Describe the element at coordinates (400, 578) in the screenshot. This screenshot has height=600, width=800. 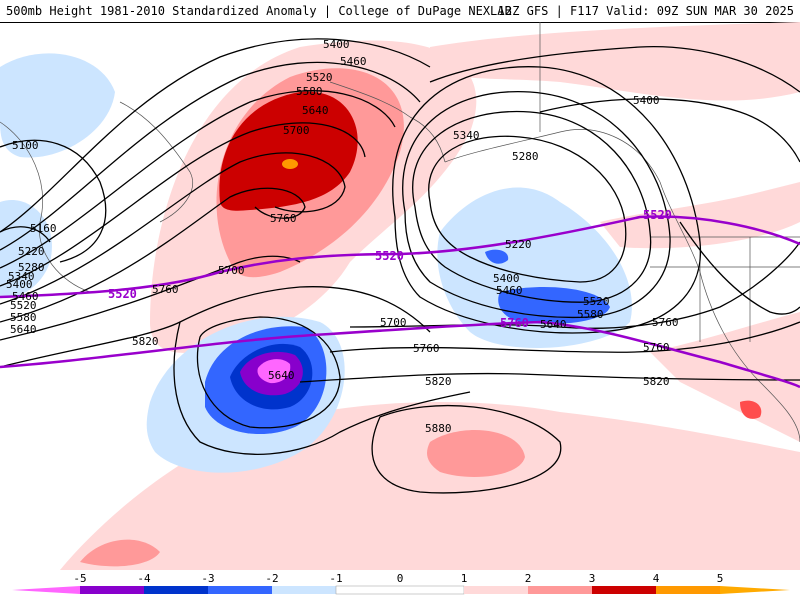
I see `colorbar-tick-label: 0` at that location.